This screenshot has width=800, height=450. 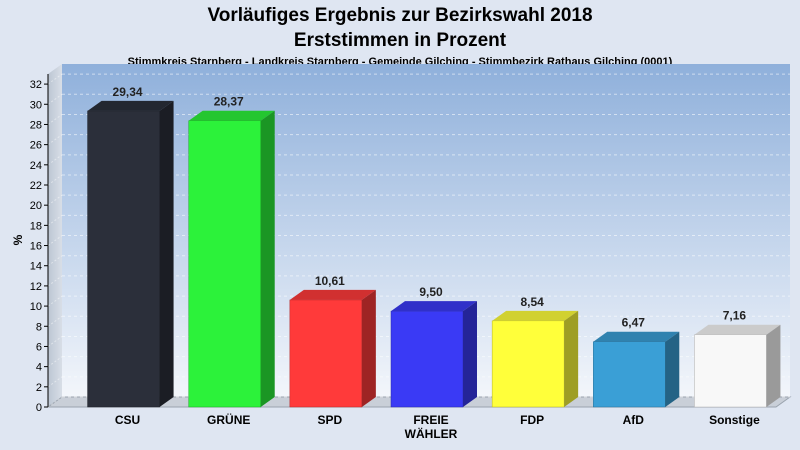 What do you see at coordinates (532, 420) in the screenshot?
I see `x-tick-label: FDP` at bounding box center [532, 420].